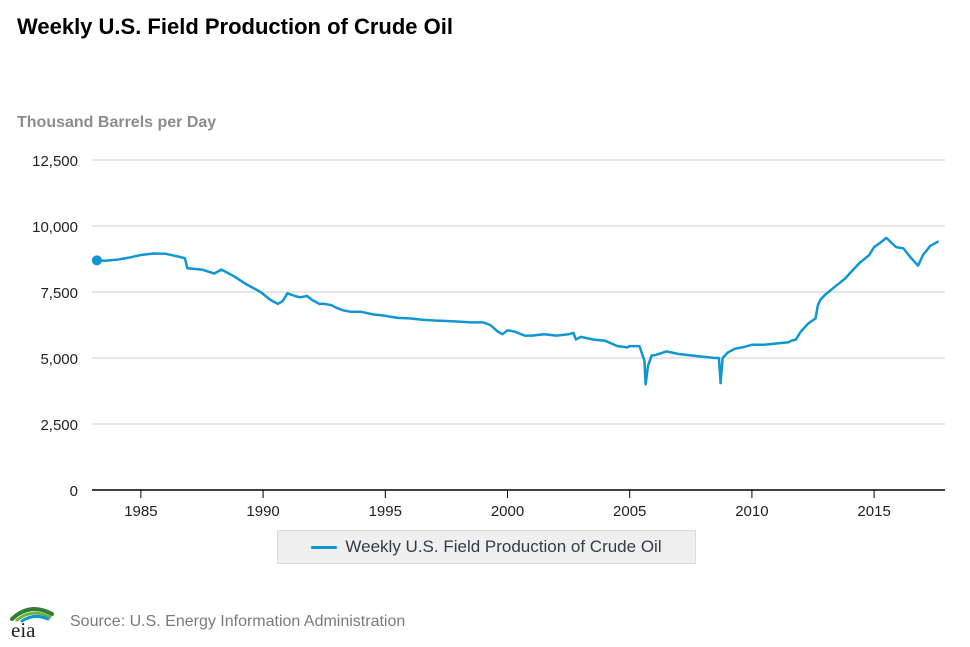  What do you see at coordinates (873, 511) in the screenshot?
I see `x-tick-label: 2015` at bounding box center [873, 511].